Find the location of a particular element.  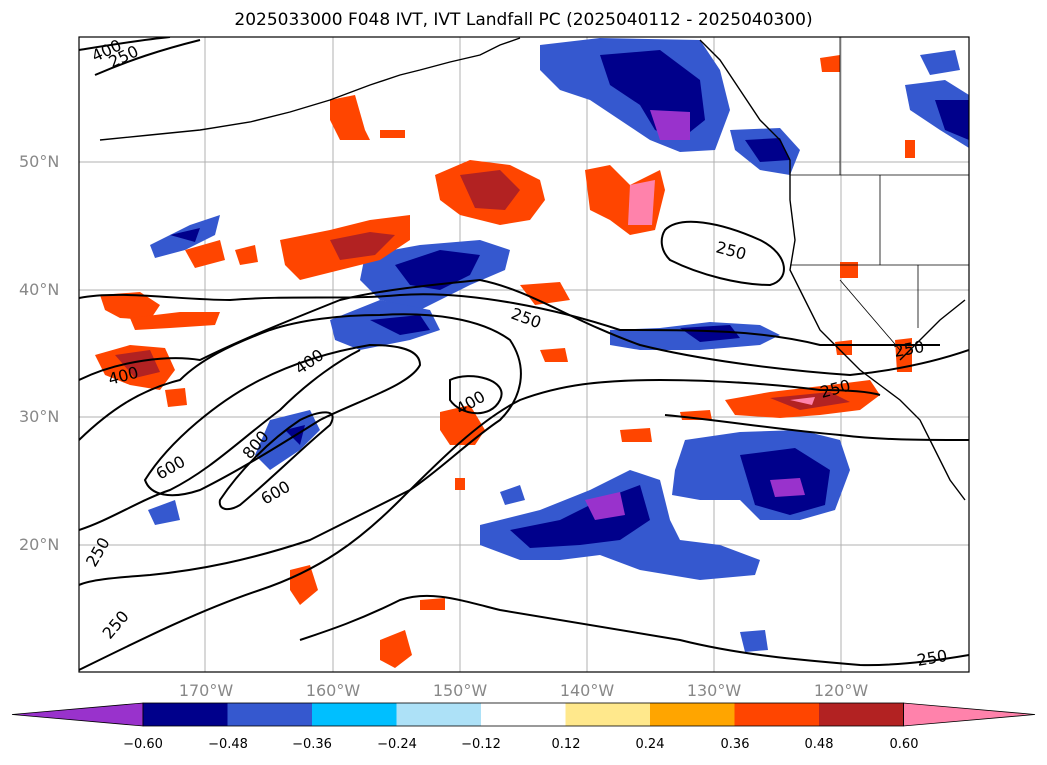

colorbar-tick-3: −0.36 is located at coordinates (312, 744).